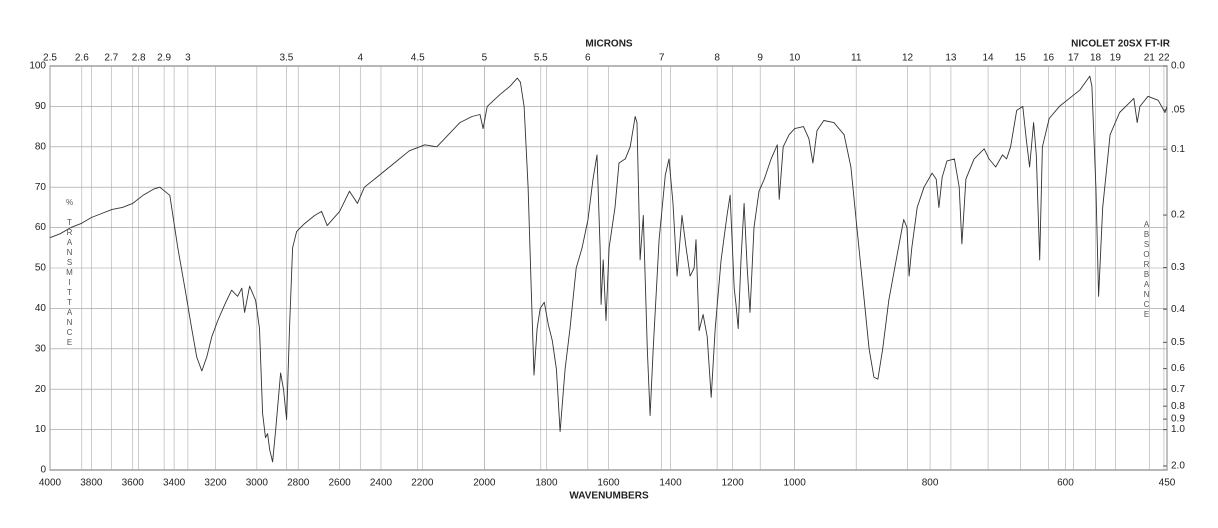 This screenshot has height=528, width=1218. Describe the element at coordinates (286, 58) in the screenshot. I see `x2-tick-label: 3.5` at that location.